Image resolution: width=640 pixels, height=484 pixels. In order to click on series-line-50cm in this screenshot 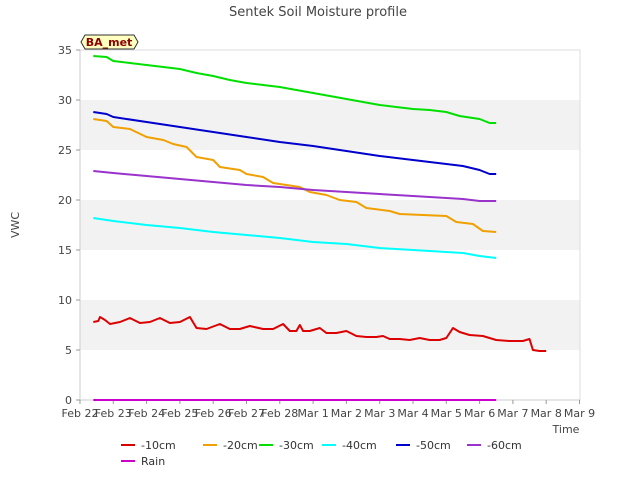, I will do `click(295, 143)`.